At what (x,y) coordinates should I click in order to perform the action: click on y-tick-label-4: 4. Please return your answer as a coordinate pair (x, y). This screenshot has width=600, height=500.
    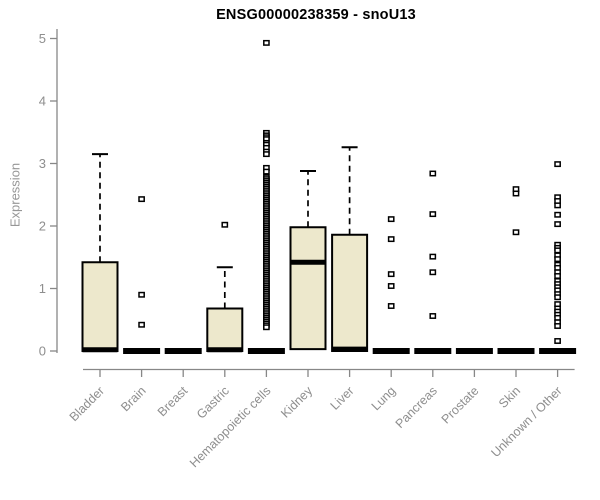
    Looking at the image, I should click on (42, 101).